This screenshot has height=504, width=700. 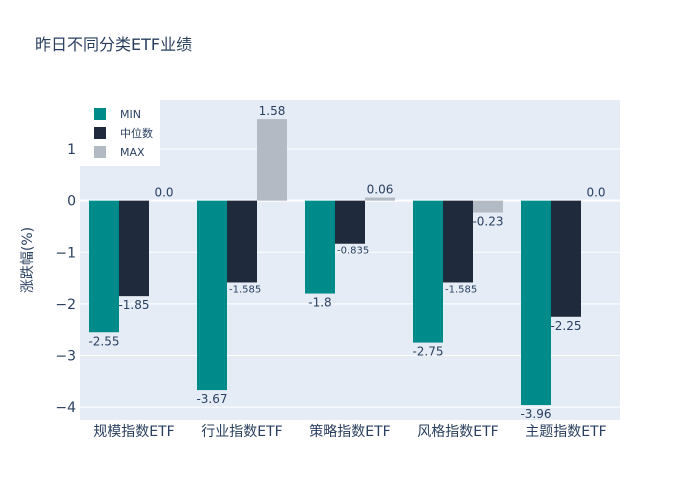 What do you see at coordinates (457, 432) in the screenshot?
I see `x-tick-label: 风格指数ETF` at bounding box center [457, 432].